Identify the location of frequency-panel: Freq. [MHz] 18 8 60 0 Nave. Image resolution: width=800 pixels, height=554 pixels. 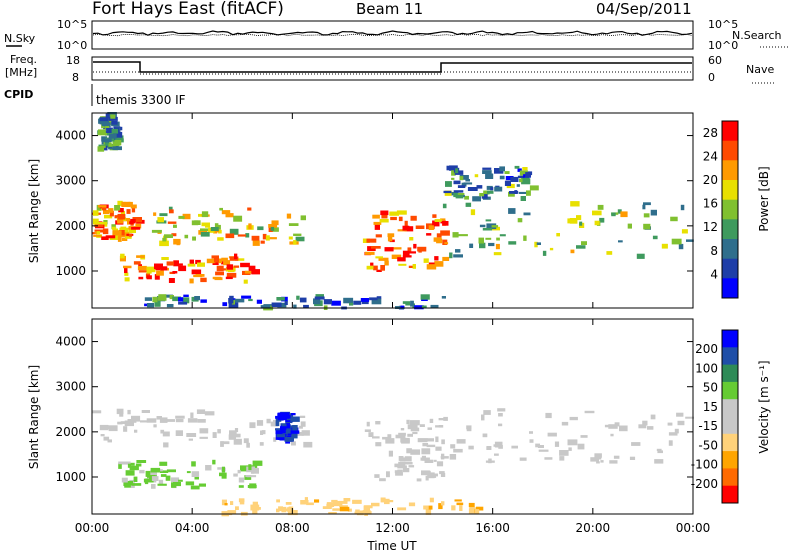
(389, 68).